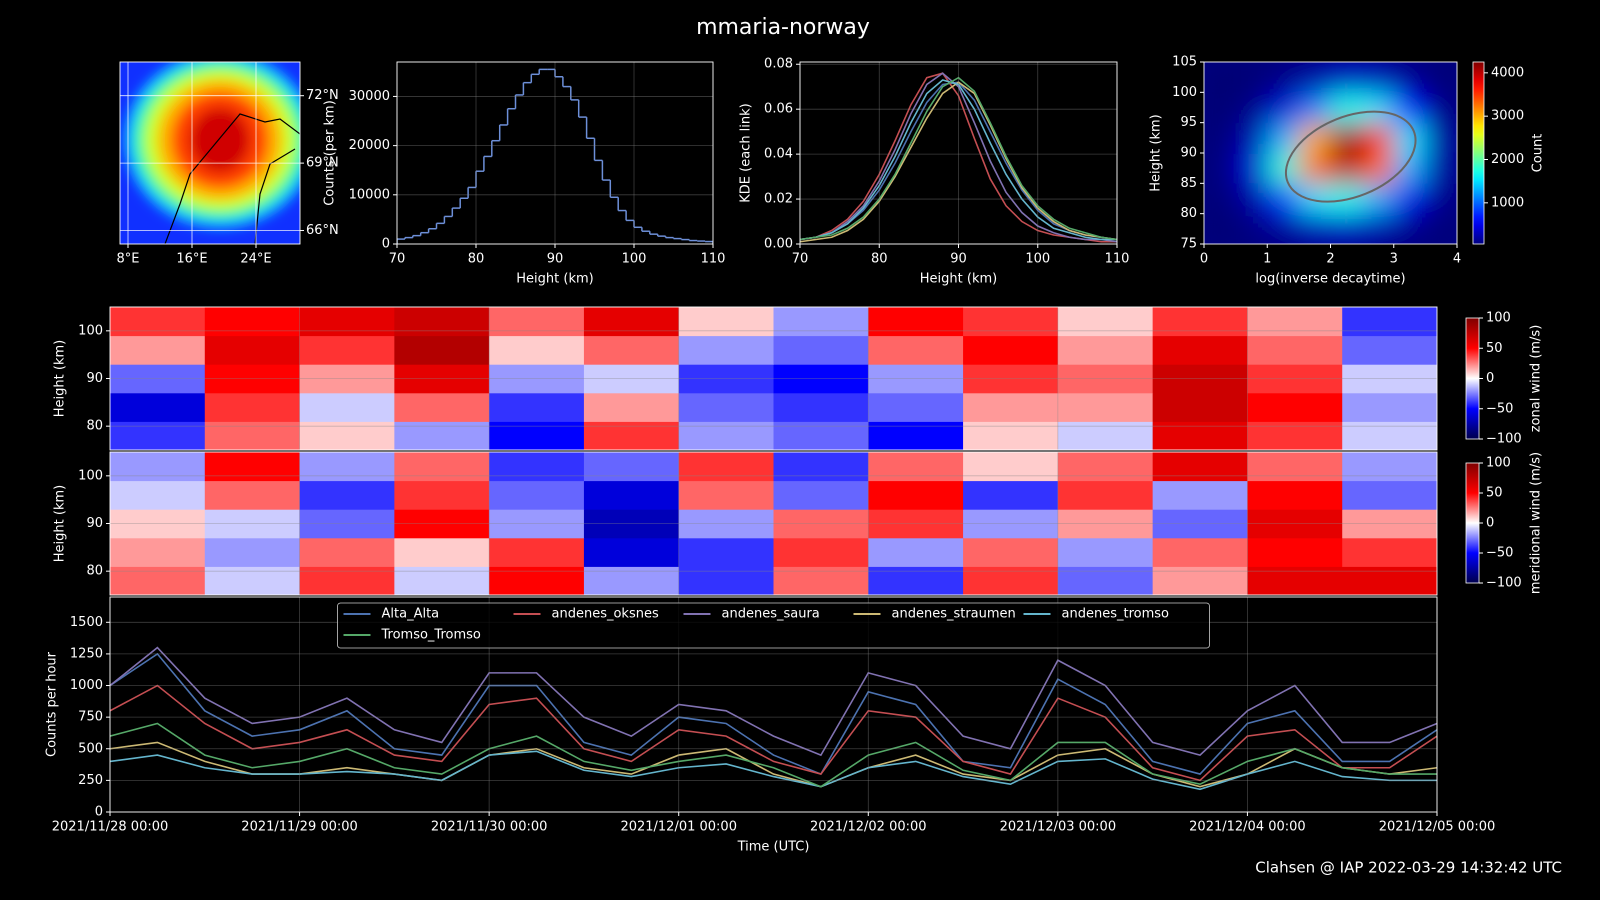 The height and width of the screenshot is (900, 1600). I want to click on colorbar, so click(1472, 378).